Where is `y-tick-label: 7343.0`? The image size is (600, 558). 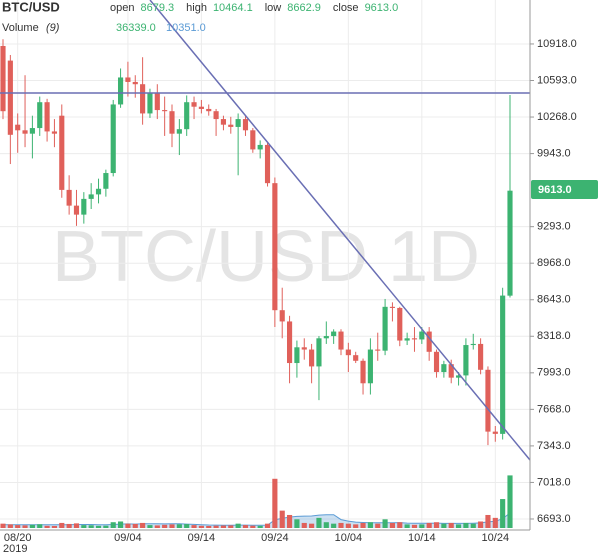
y-tick-label: 7343.0 is located at coordinates (554, 446).